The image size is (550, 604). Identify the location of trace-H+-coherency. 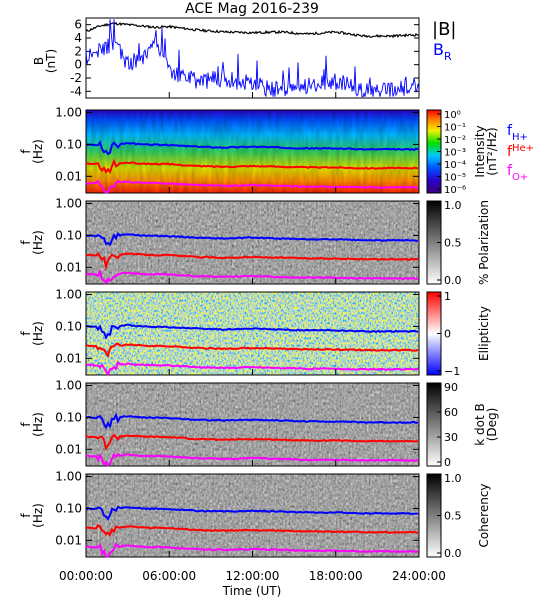
(252, 513).